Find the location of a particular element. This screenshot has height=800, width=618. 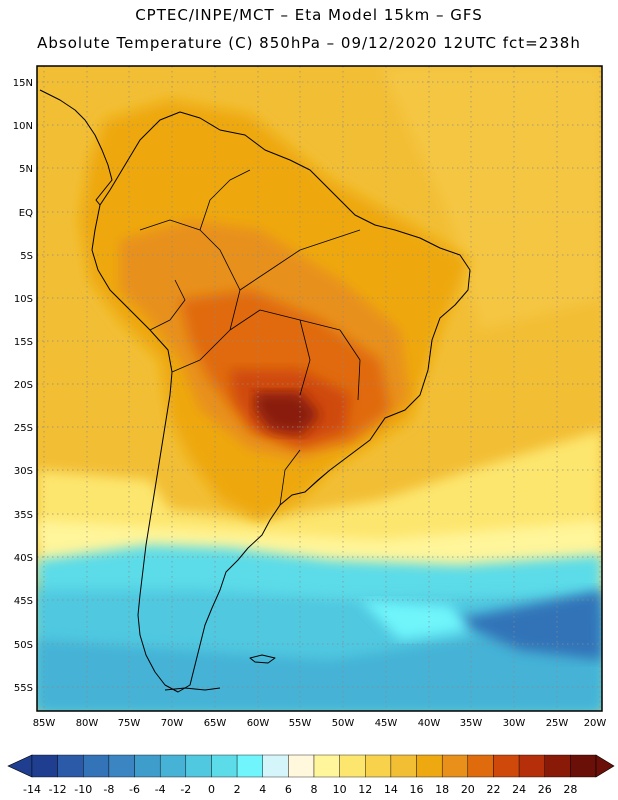

lon-label: 60W is located at coordinates (258, 723).